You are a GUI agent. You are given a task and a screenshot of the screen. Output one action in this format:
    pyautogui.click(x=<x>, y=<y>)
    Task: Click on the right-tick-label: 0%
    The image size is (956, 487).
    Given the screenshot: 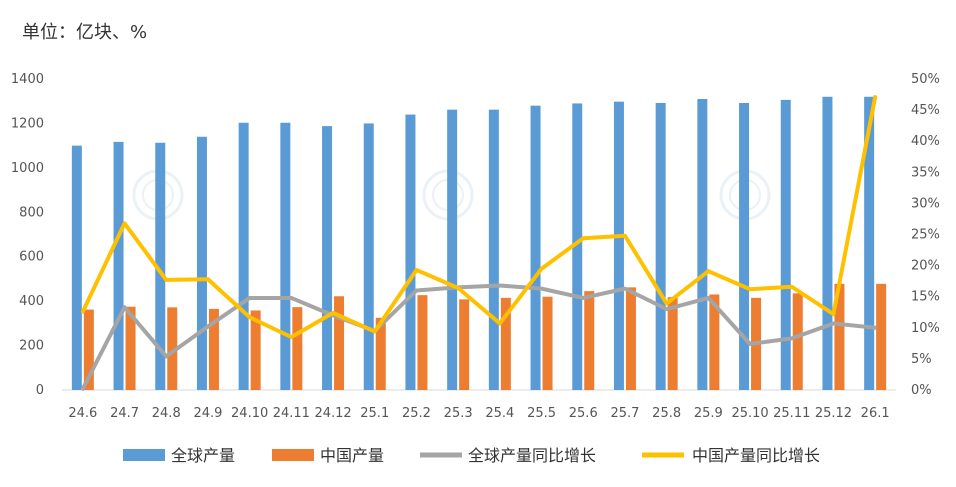 What is the action you would take?
    pyautogui.click(x=921, y=390)
    